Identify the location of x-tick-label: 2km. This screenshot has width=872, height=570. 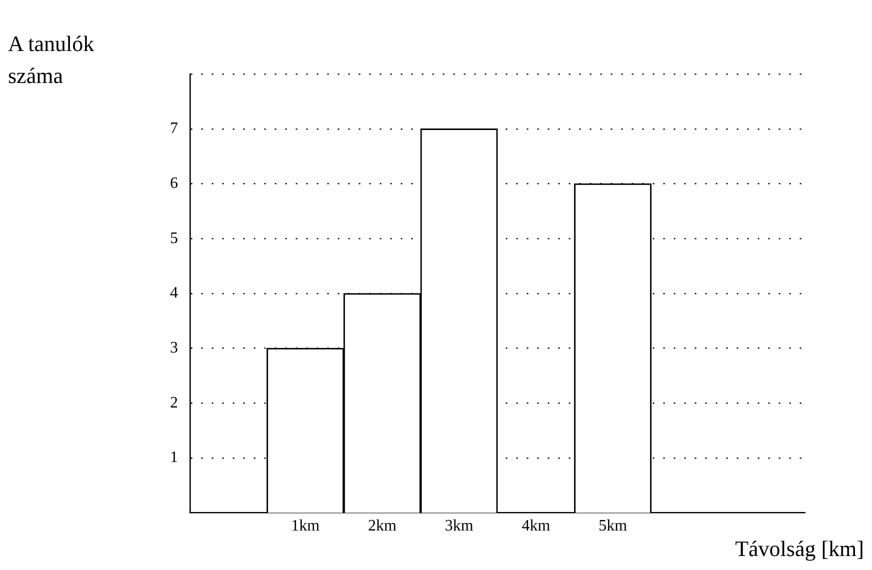
(382, 526).